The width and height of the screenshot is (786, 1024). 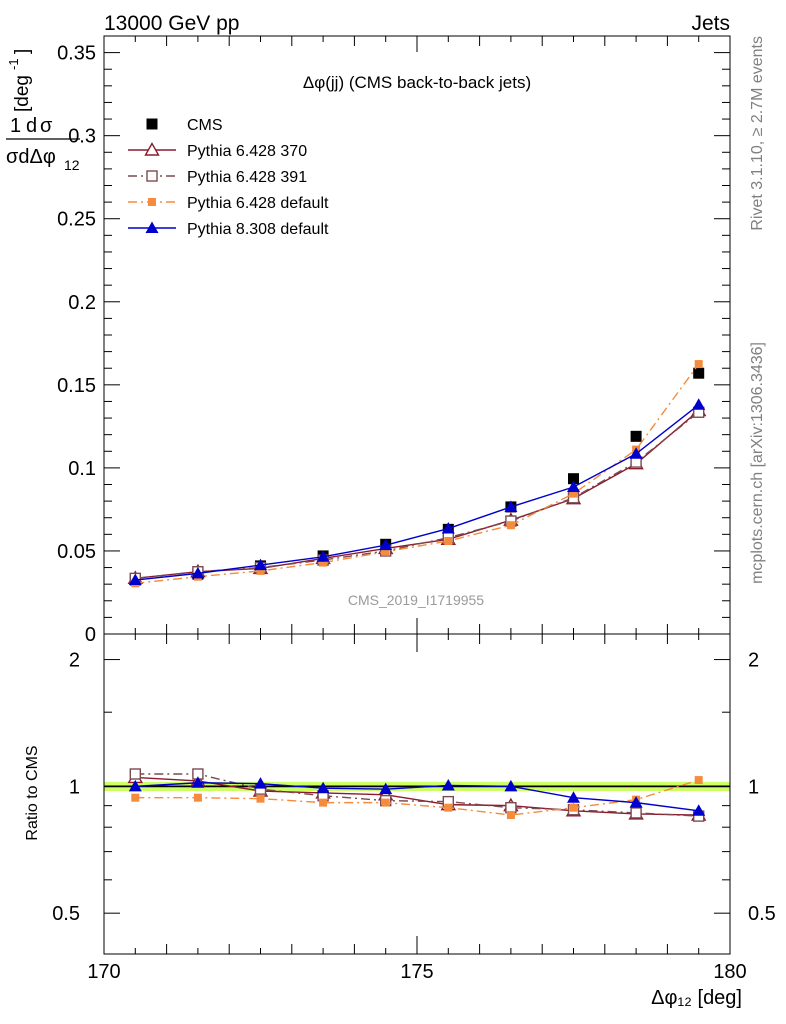 I want to click on y-label-num: 1, so click(x=15, y=126).